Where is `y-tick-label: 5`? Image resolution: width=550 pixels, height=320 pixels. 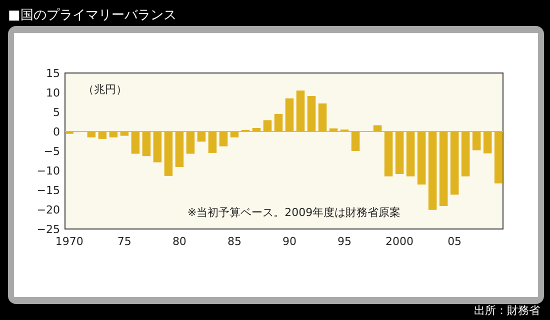
y-tick-label: 5 is located at coordinates (56, 112).